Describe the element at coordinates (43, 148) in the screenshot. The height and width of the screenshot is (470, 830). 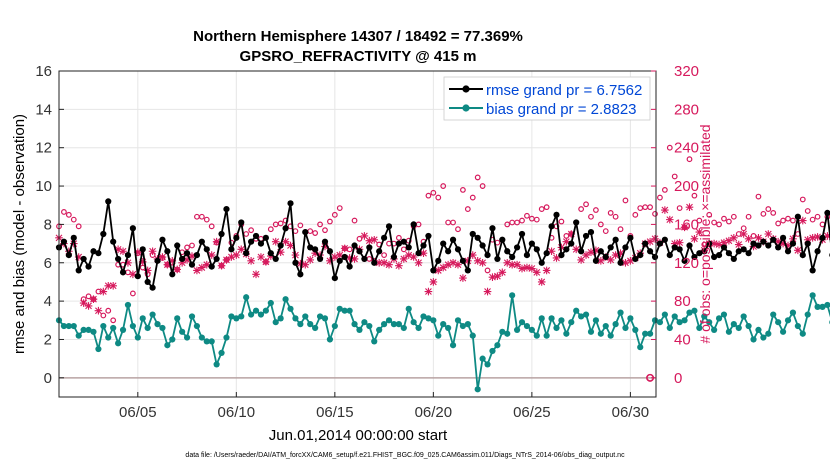
I see `y-tick-label: 12` at that location.